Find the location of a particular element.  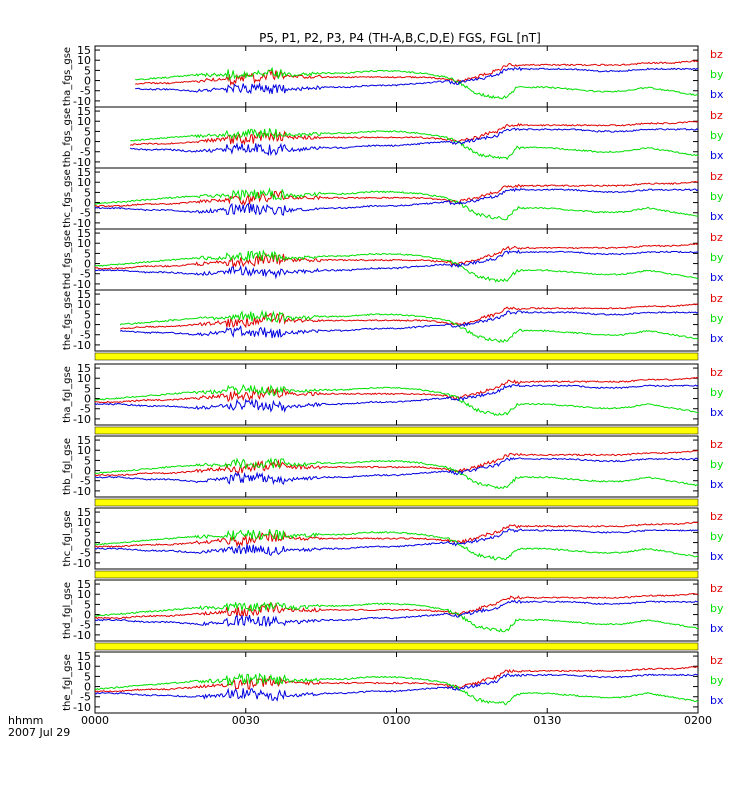

panel-ylabel: thb_fgl_gse is located at coordinates (67, 466).